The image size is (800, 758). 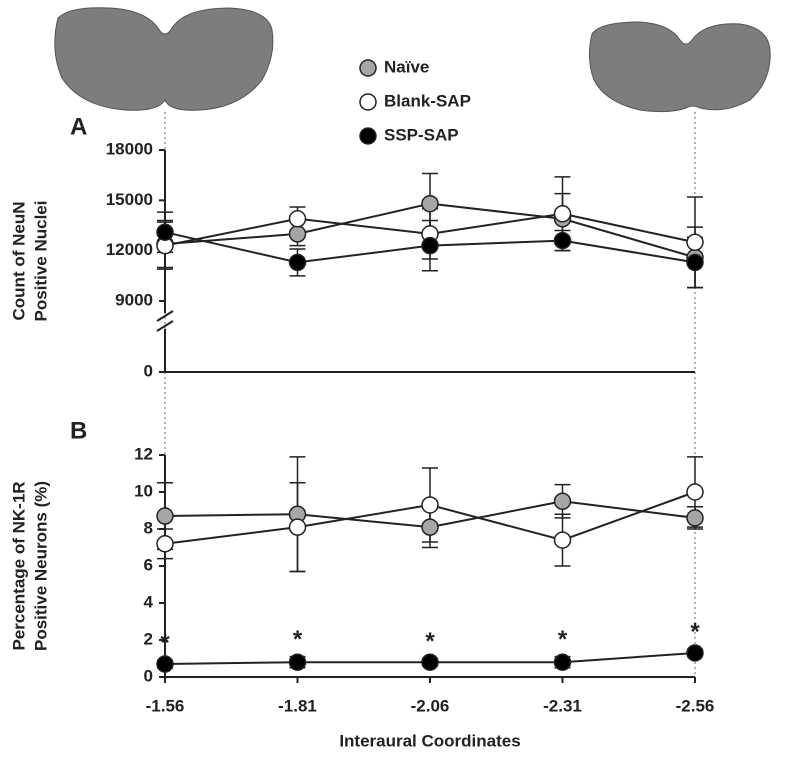 What do you see at coordinates (164, 59) in the screenshot?
I see `brain-section-left` at bounding box center [164, 59].